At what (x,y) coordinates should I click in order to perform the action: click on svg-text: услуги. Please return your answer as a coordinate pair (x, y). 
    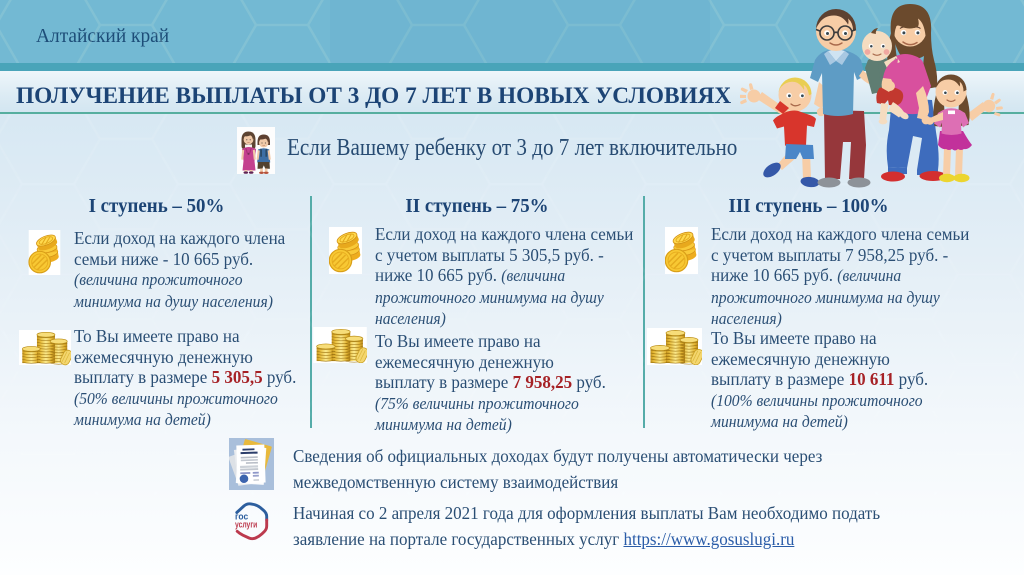
    Looking at the image, I should click on (246, 524).